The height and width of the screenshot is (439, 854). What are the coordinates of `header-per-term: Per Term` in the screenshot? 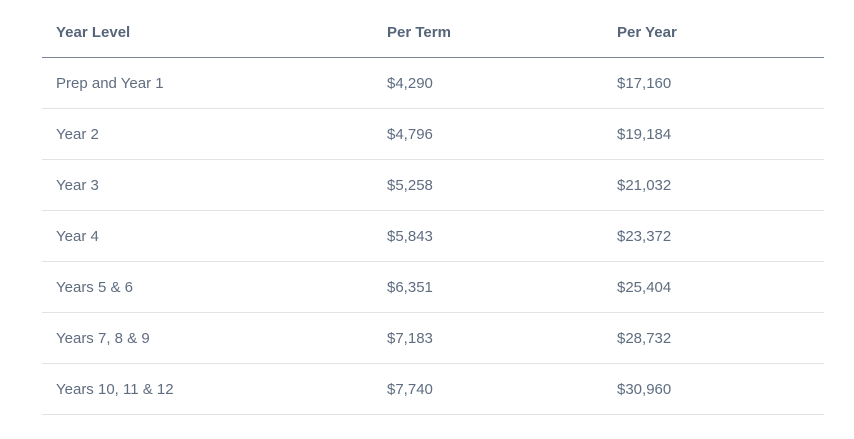 It's located at (488, 32).